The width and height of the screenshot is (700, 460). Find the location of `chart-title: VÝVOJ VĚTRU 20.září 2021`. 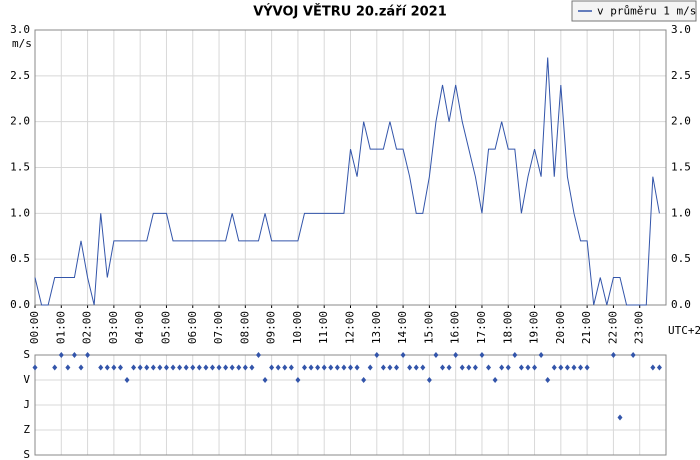

chart-title: VÝVOJ VĚTRU 20.září 2021 is located at coordinates (350, 12).